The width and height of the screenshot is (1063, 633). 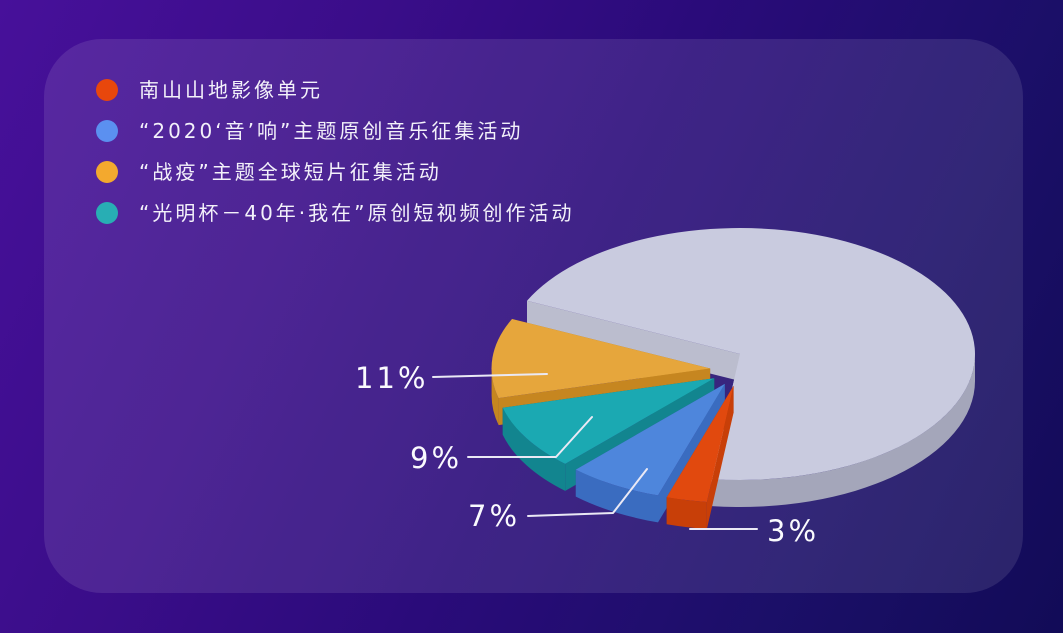 What do you see at coordinates (331, 131) in the screenshot?
I see `legend-label: “2020‘音’响”主题原创音乐征集活动` at bounding box center [331, 131].